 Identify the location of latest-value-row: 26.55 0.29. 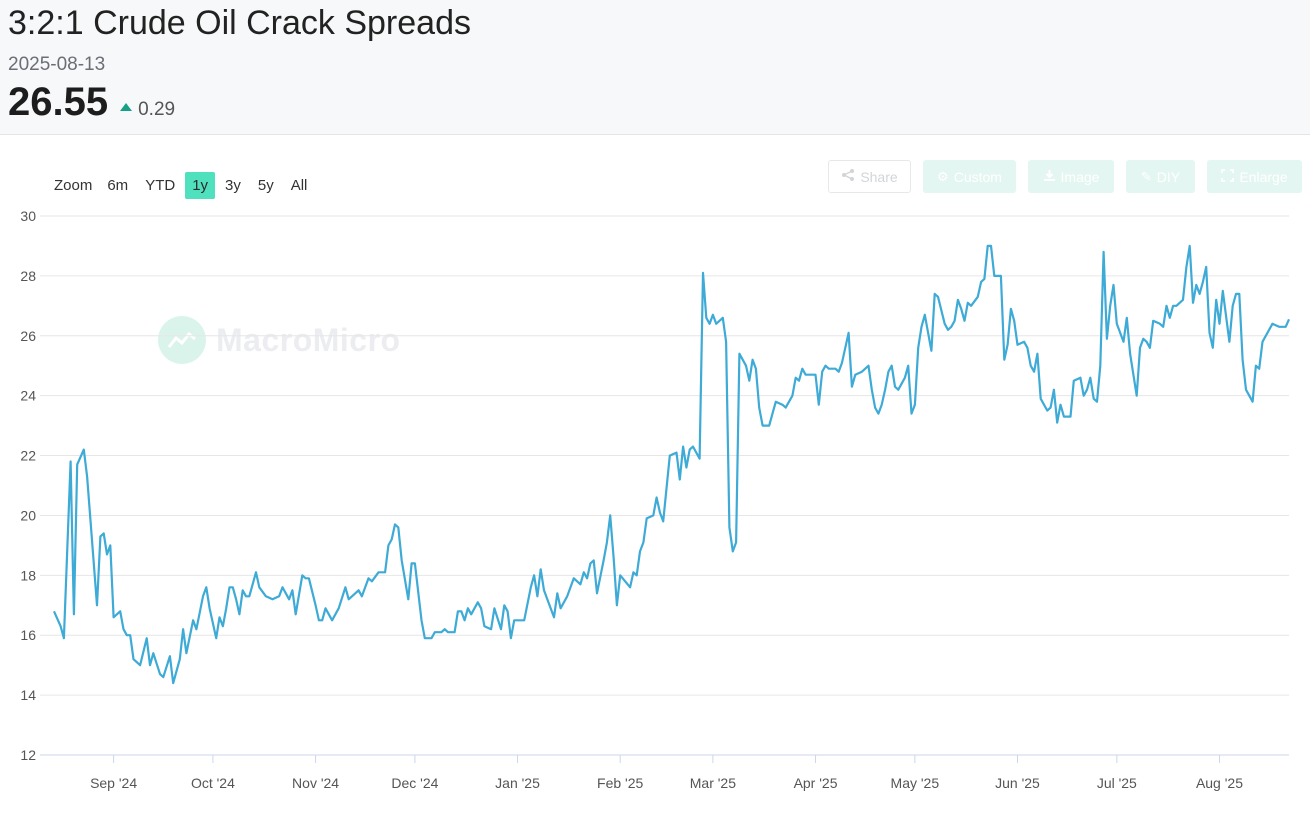
(91, 102).